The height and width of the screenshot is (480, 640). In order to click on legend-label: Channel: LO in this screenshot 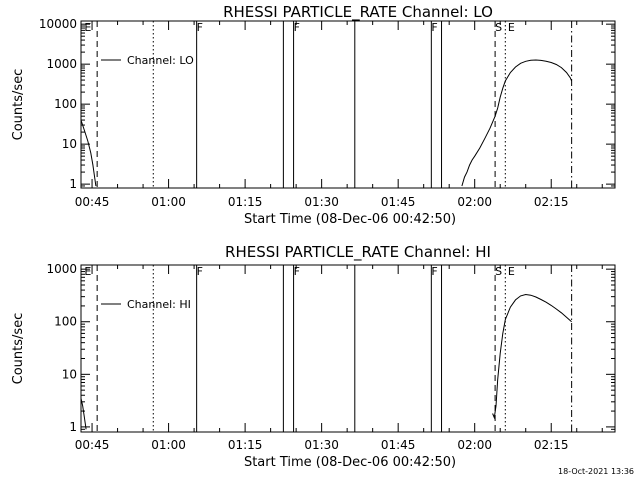, I will do `click(160, 60)`.